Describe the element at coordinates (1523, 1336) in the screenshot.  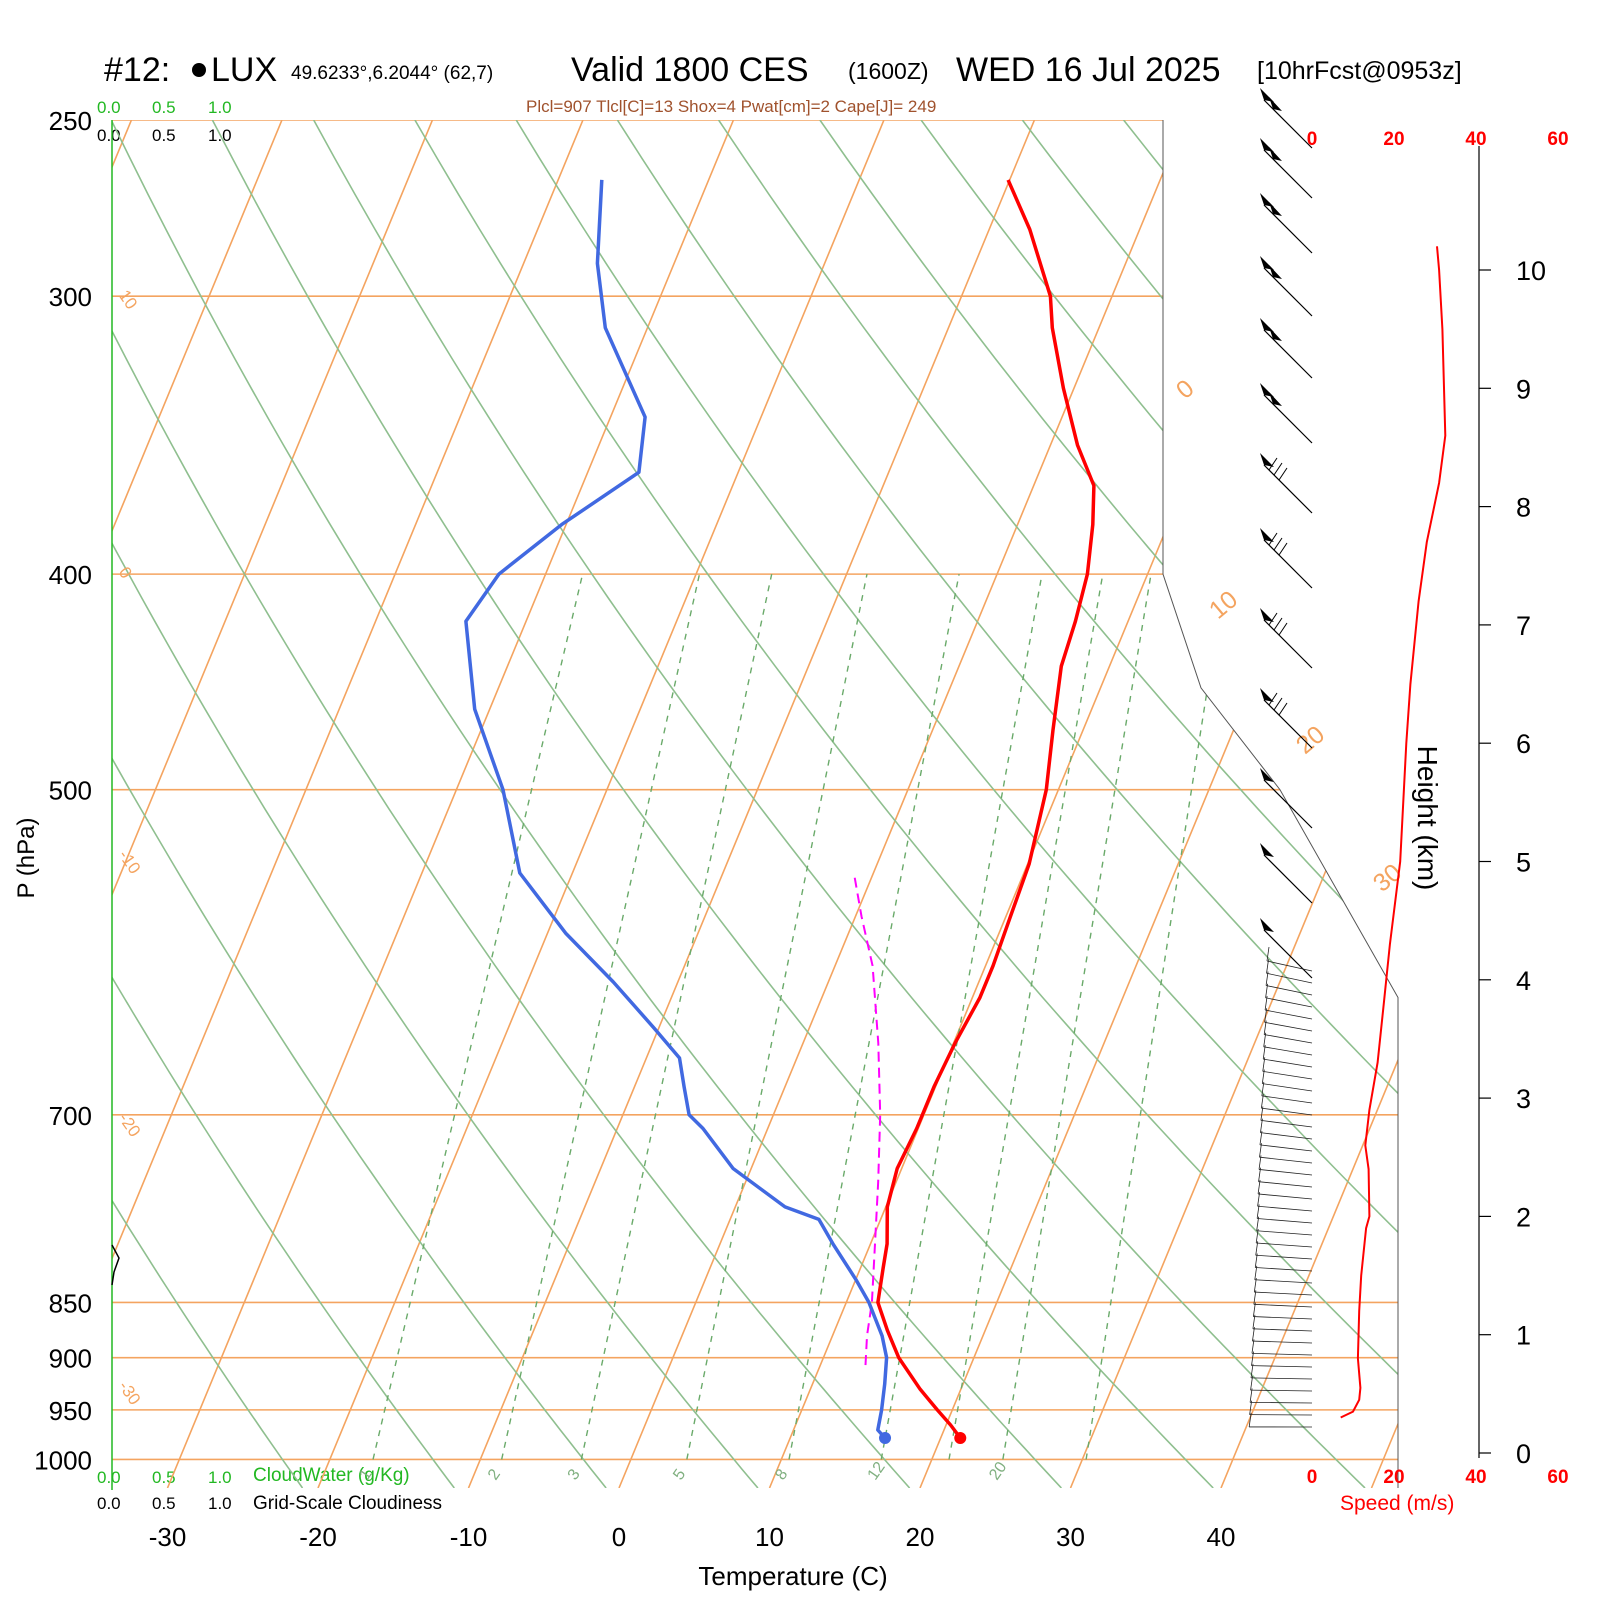
I see `height-tick-label: 1` at that location.